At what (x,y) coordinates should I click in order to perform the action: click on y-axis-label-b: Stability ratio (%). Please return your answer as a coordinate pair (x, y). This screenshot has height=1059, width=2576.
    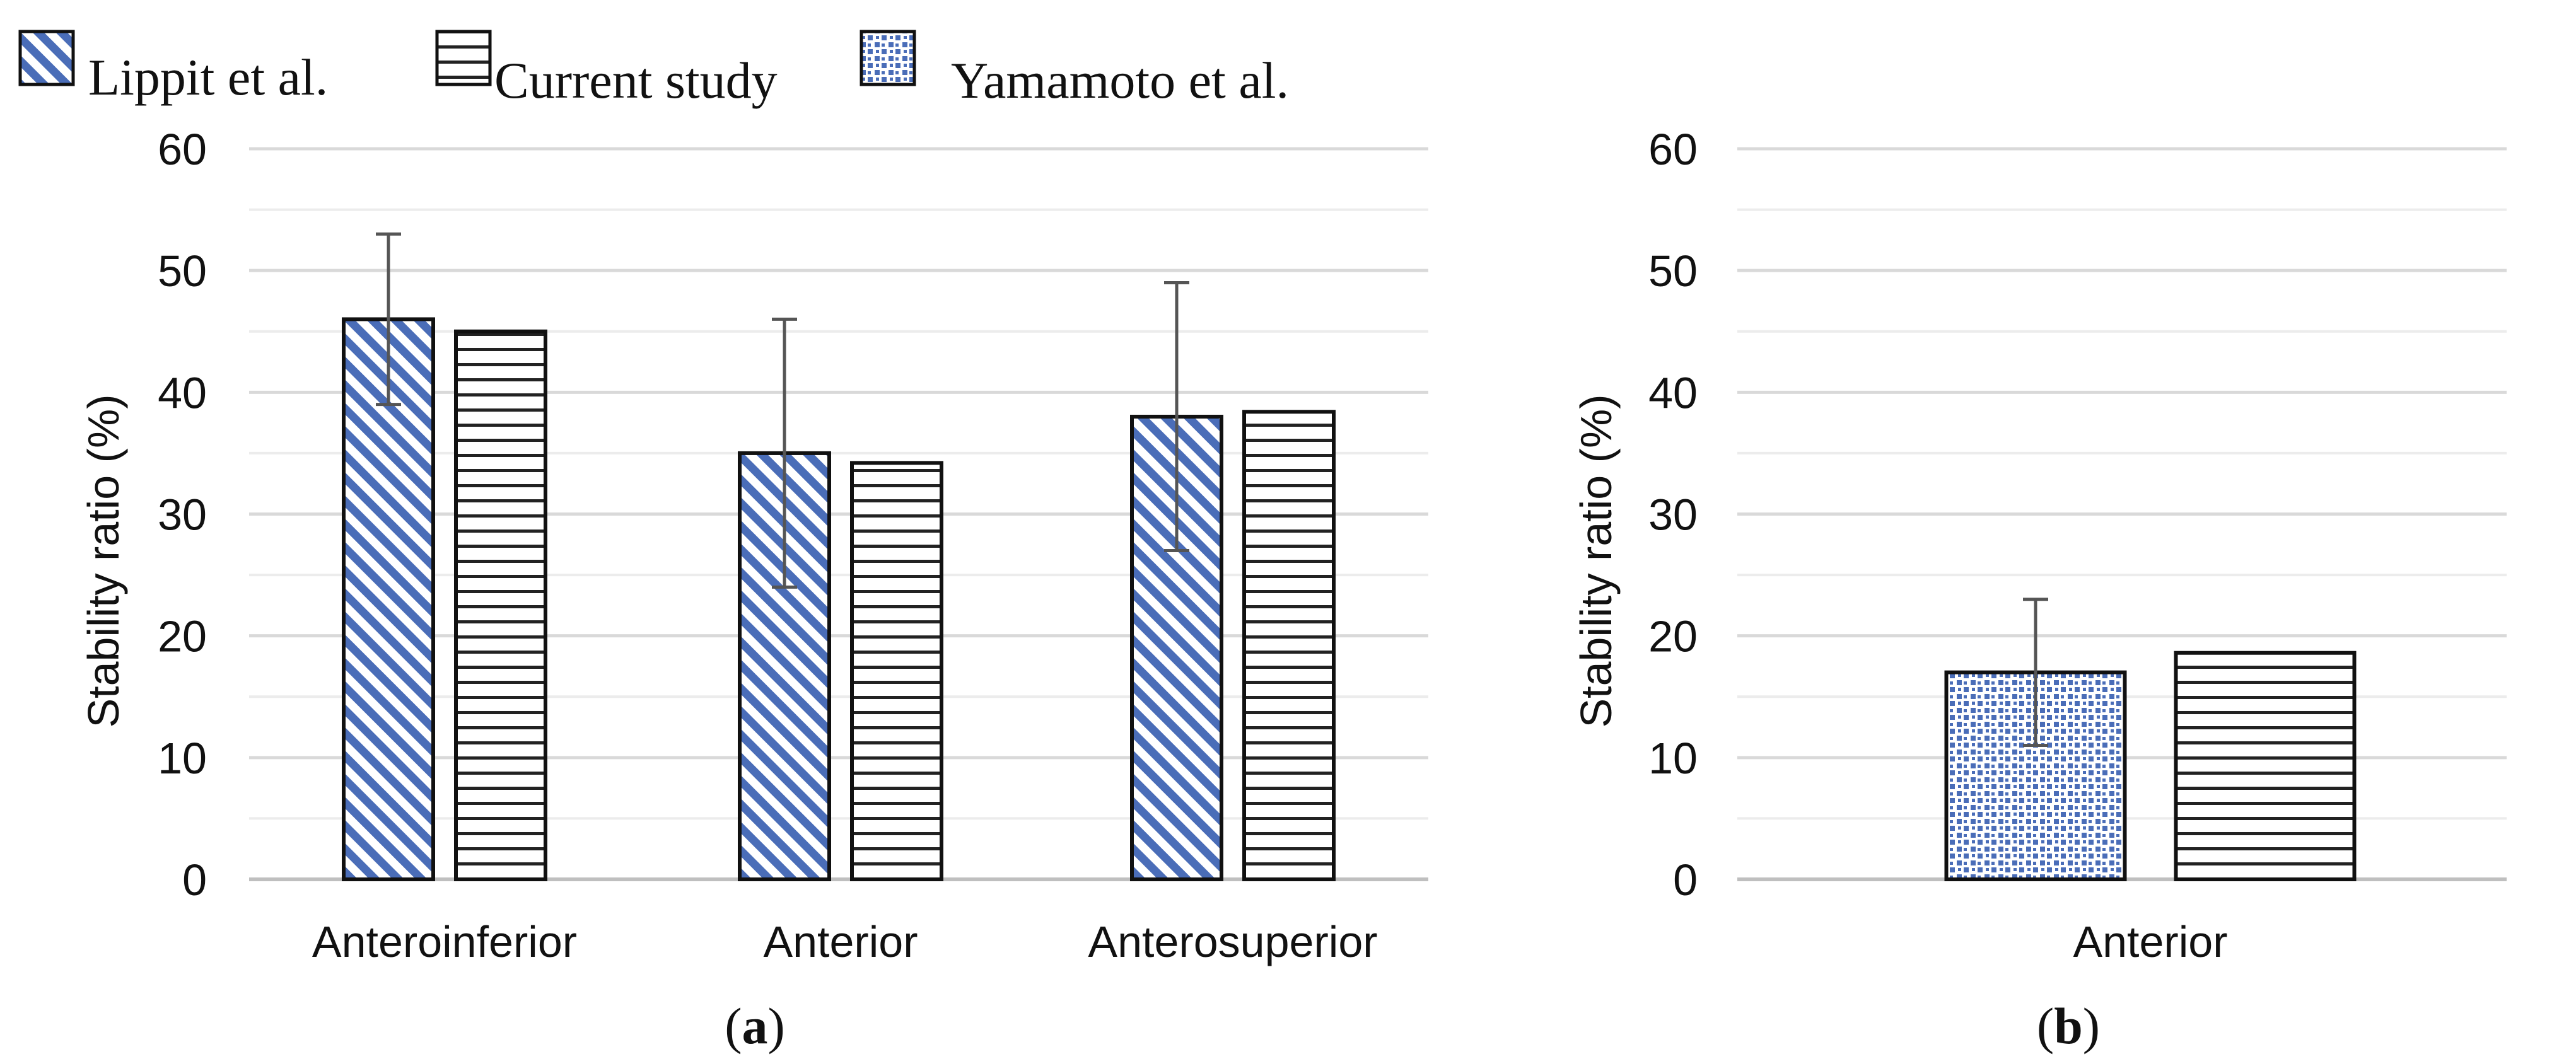
    Looking at the image, I should click on (1596, 560).